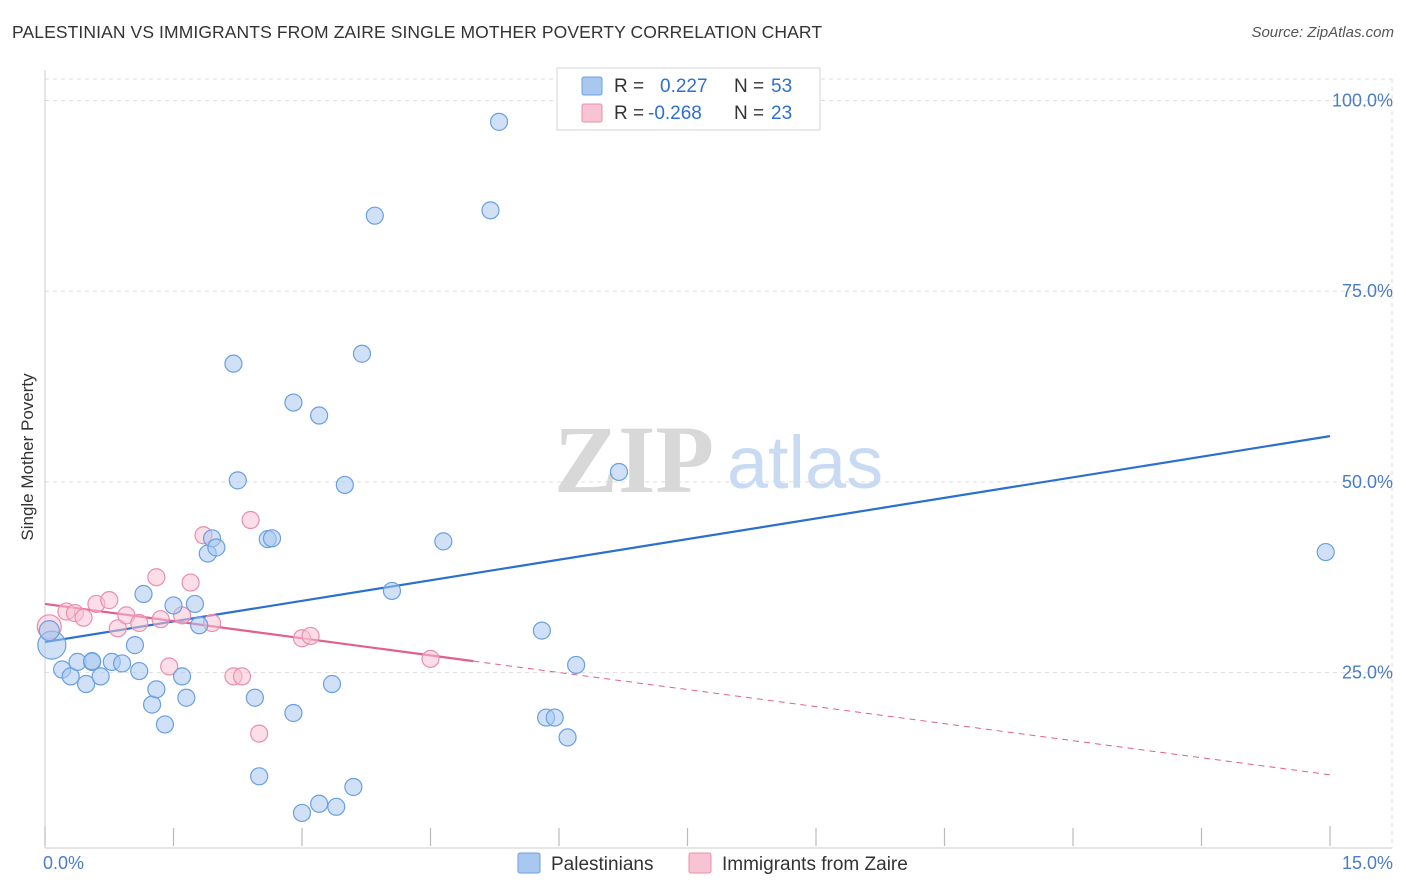  Describe the element at coordinates (1362, 101) in the screenshot. I see `y-tick-label-100: 100.0%` at that location.